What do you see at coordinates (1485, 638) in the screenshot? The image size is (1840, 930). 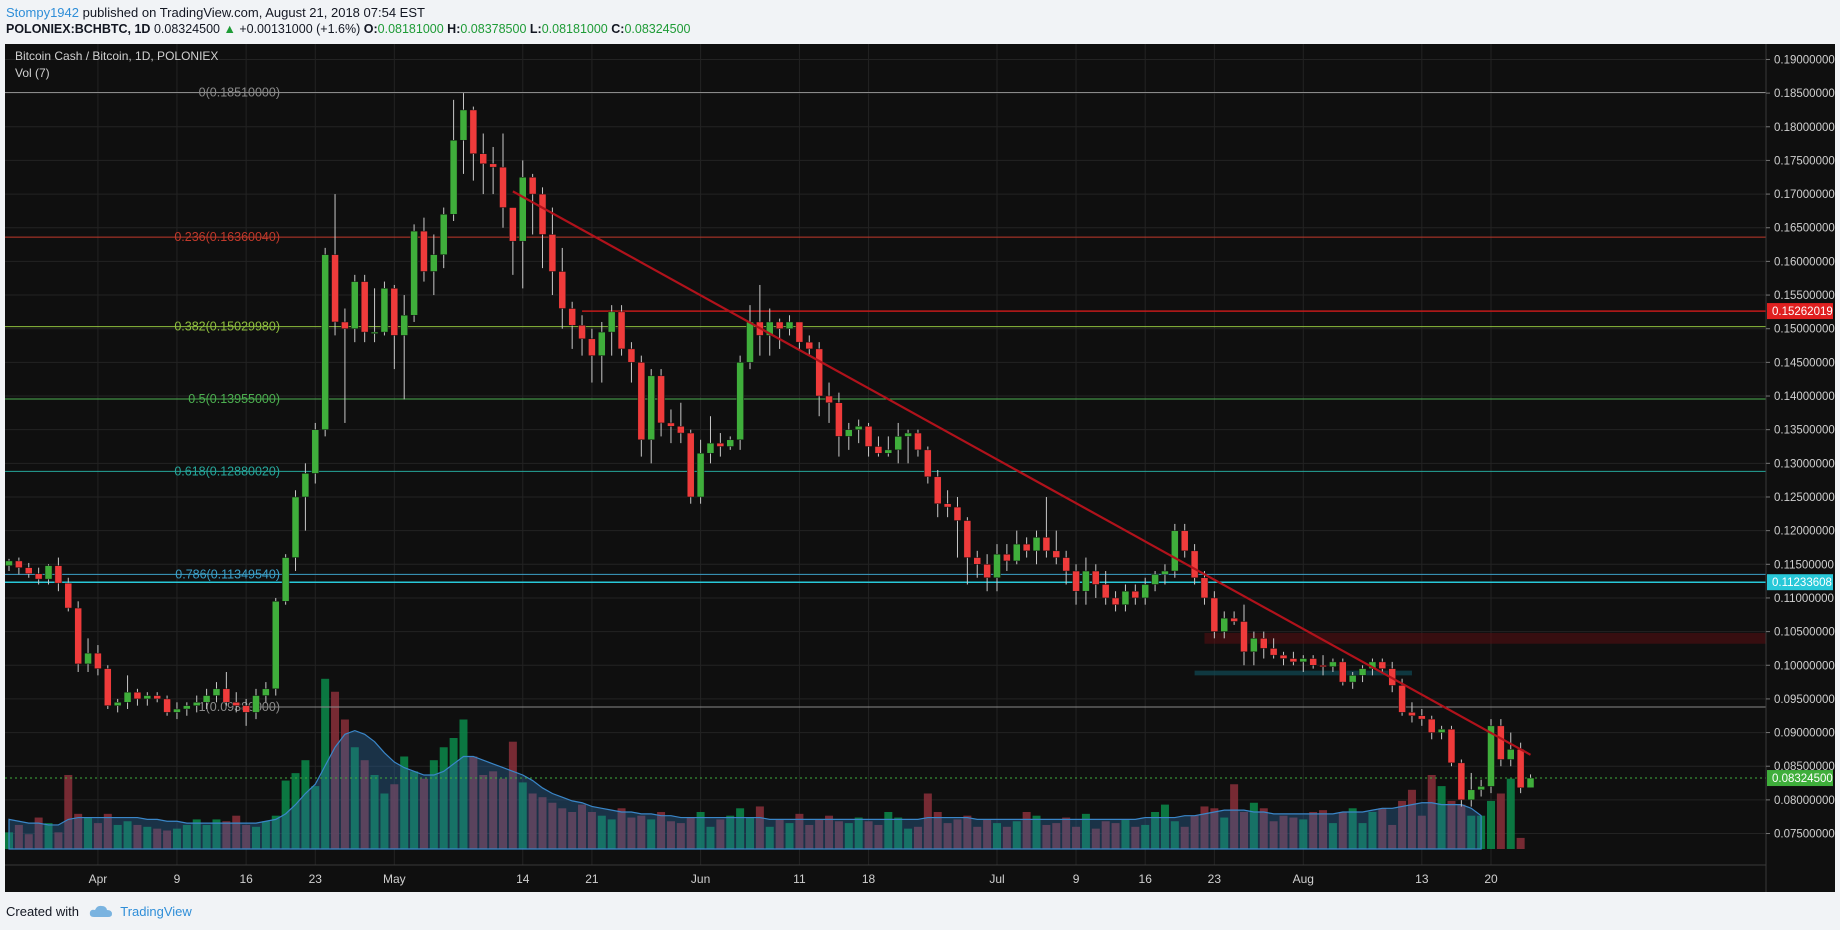 I see `resistance-zone` at bounding box center [1485, 638].